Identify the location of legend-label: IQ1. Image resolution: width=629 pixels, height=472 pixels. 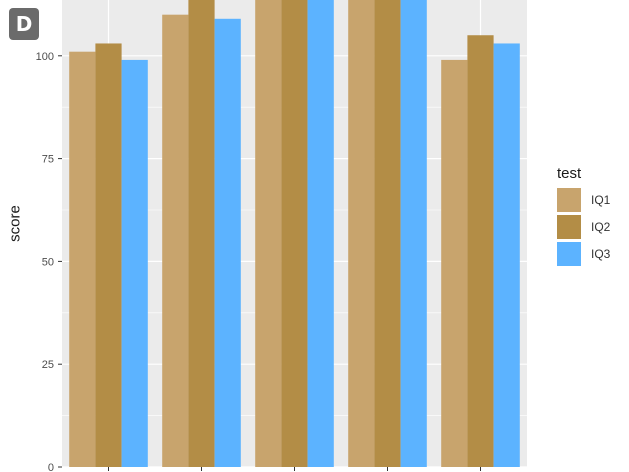
(601, 200).